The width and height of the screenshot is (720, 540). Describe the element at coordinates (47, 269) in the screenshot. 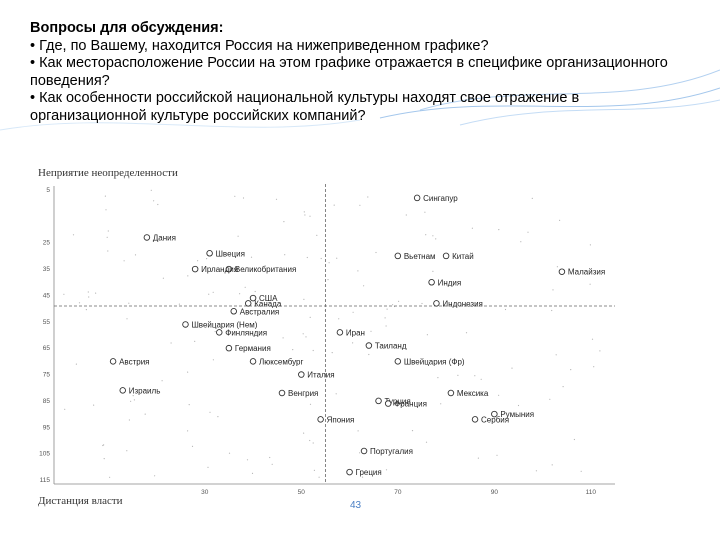

I see `y-tick-label: 35` at that location.